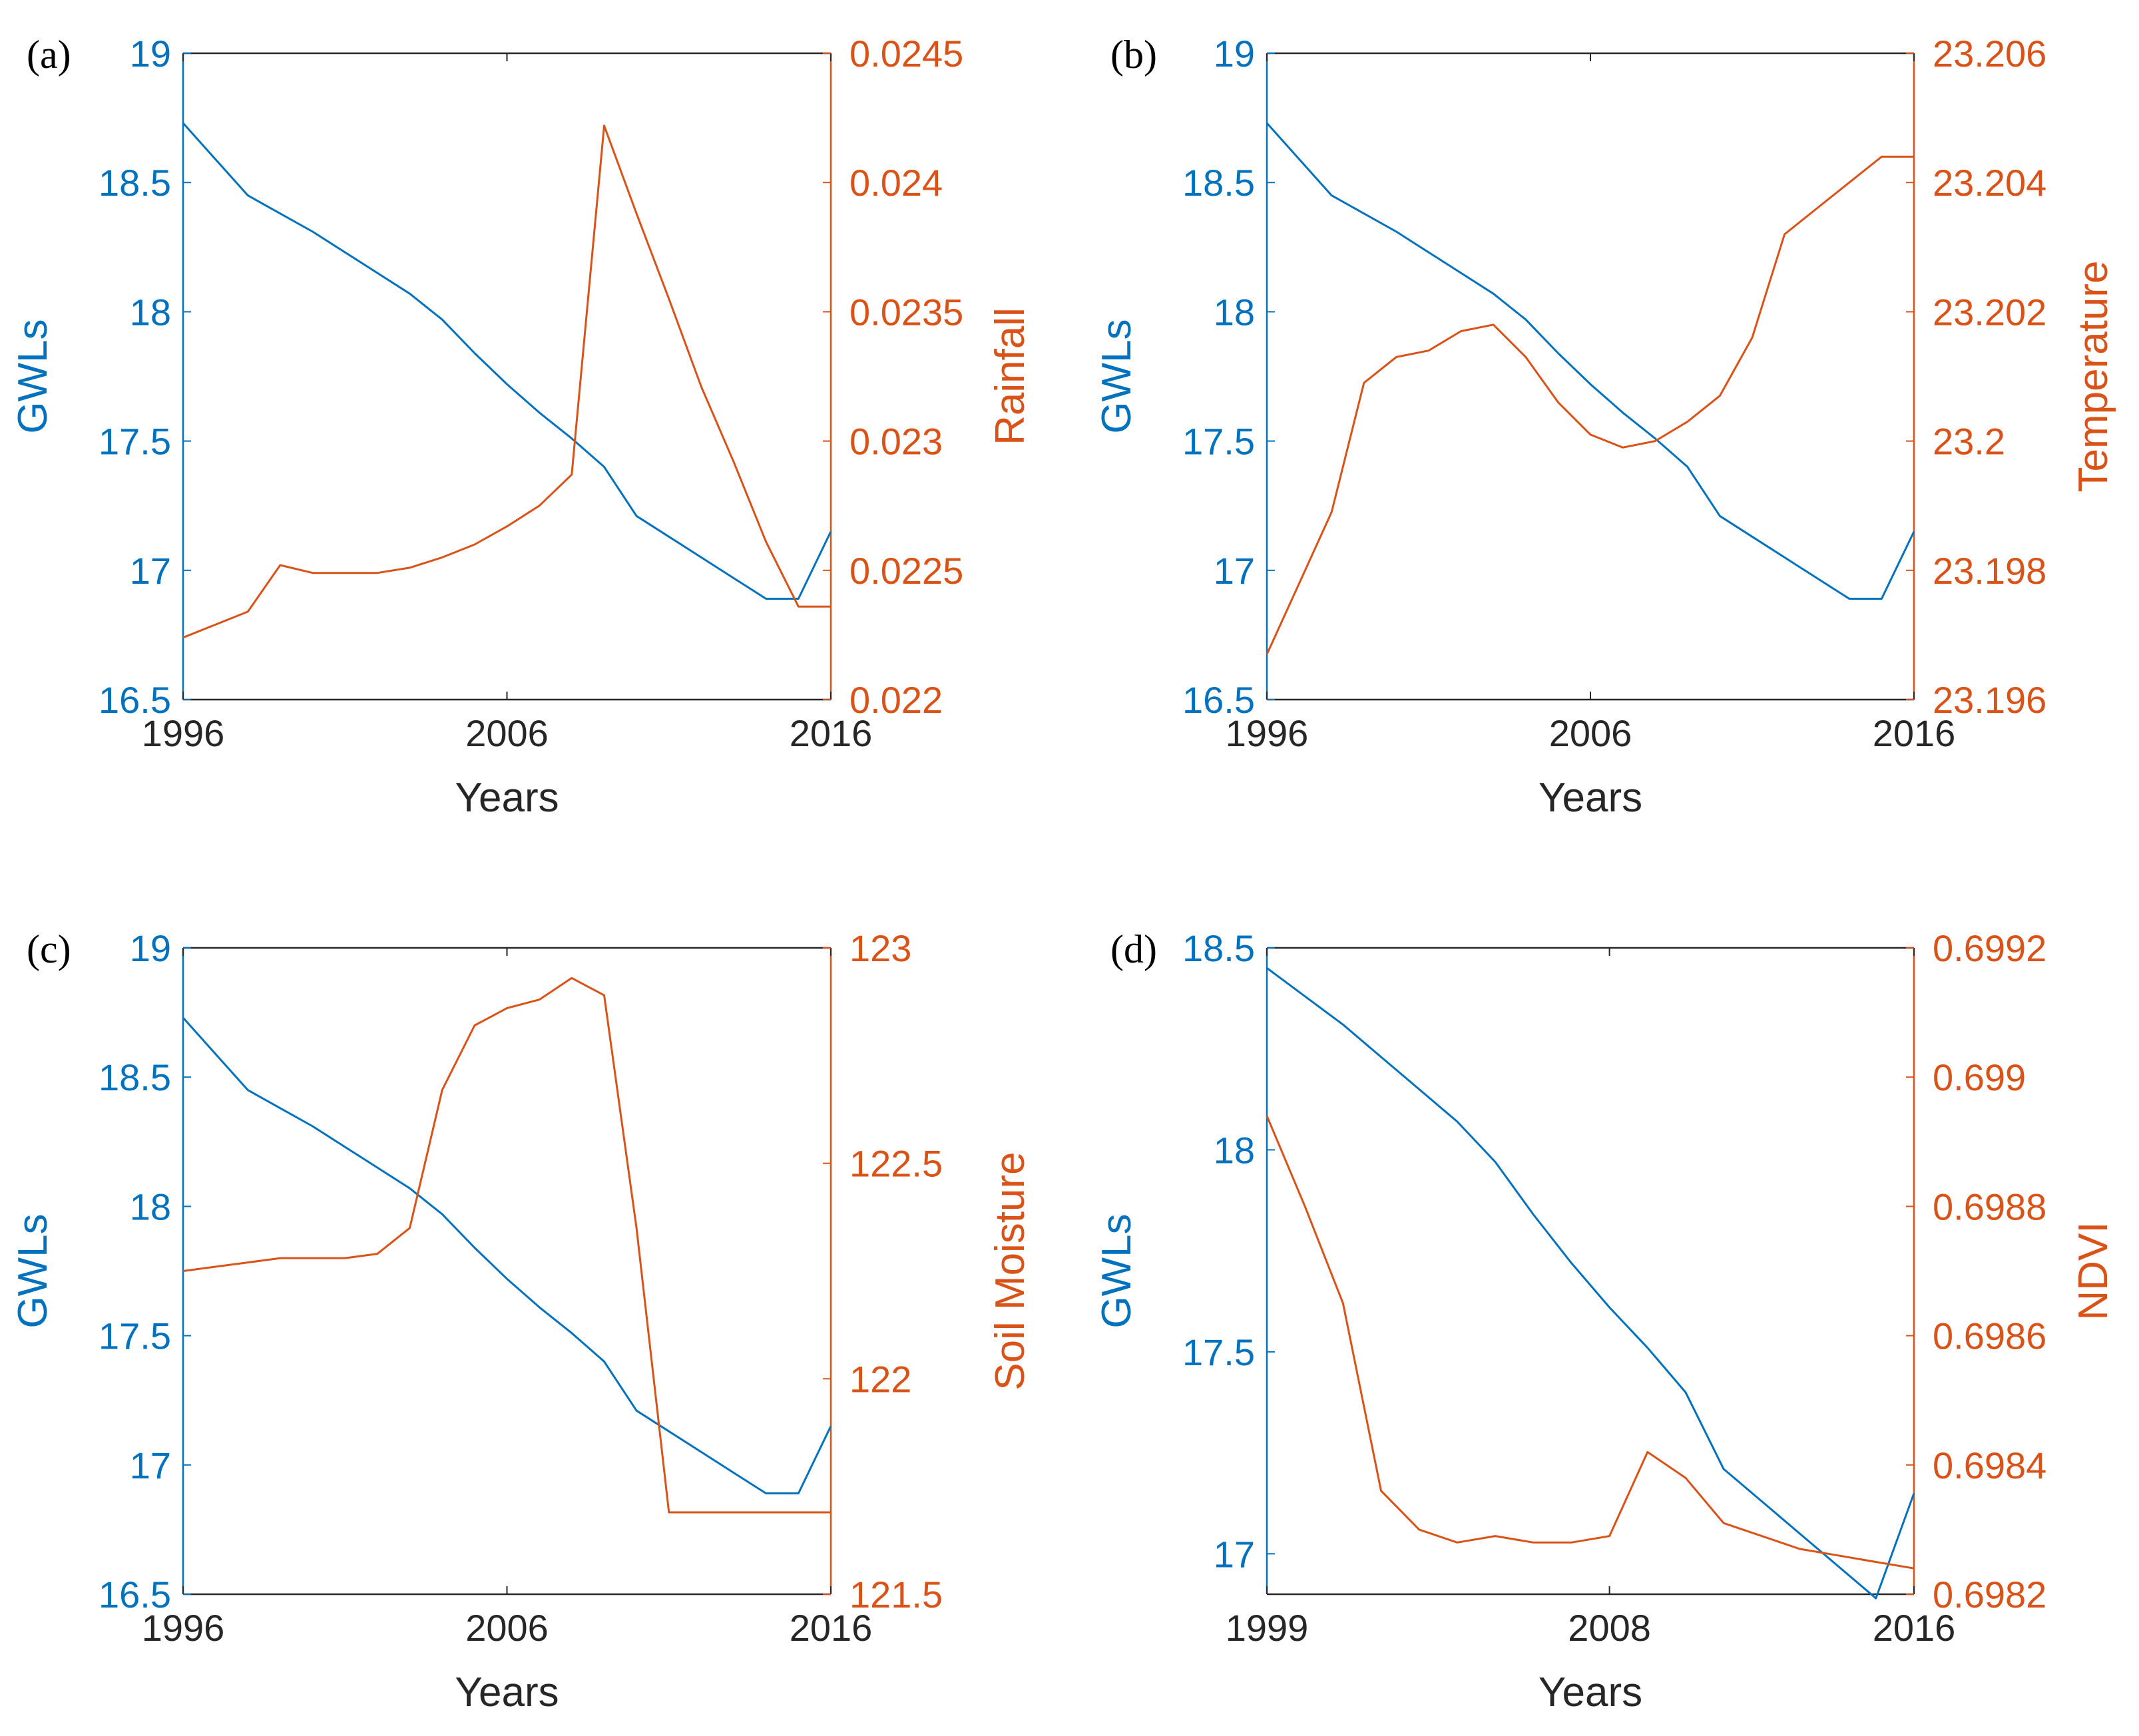 The image size is (2139, 1736). What do you see at coordinates (49, 949) in the screenshot?
I see `panel-label: (c)` at bounding box center [49, 949].